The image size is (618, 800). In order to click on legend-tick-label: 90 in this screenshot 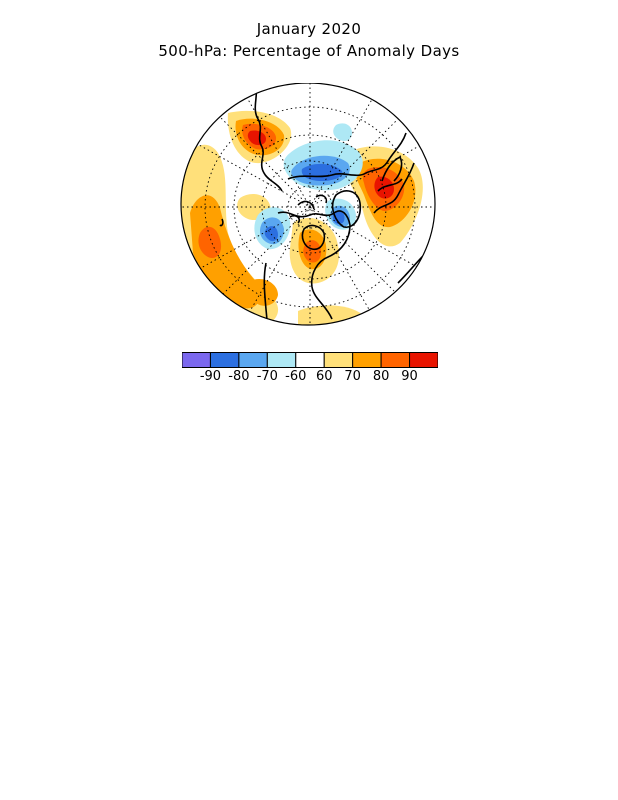, I will do `click(409, 376)`.